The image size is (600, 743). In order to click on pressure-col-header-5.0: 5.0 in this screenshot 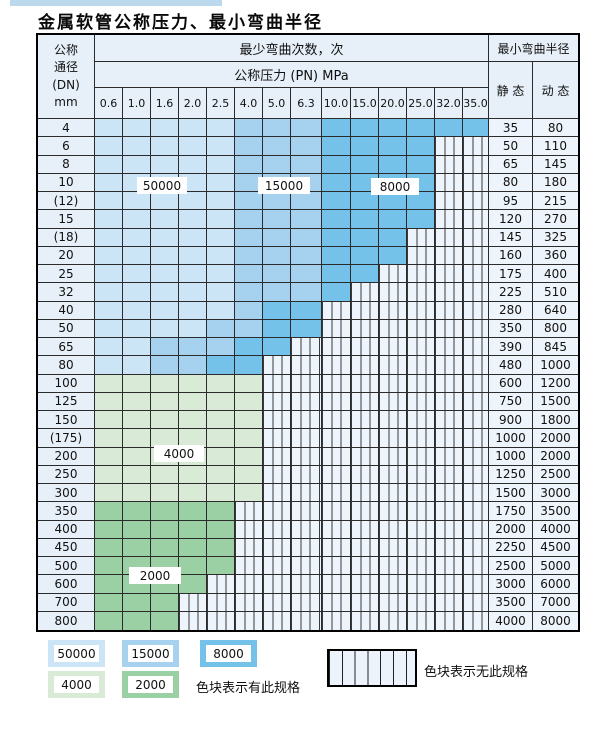, I will do `click(277, 103)`.